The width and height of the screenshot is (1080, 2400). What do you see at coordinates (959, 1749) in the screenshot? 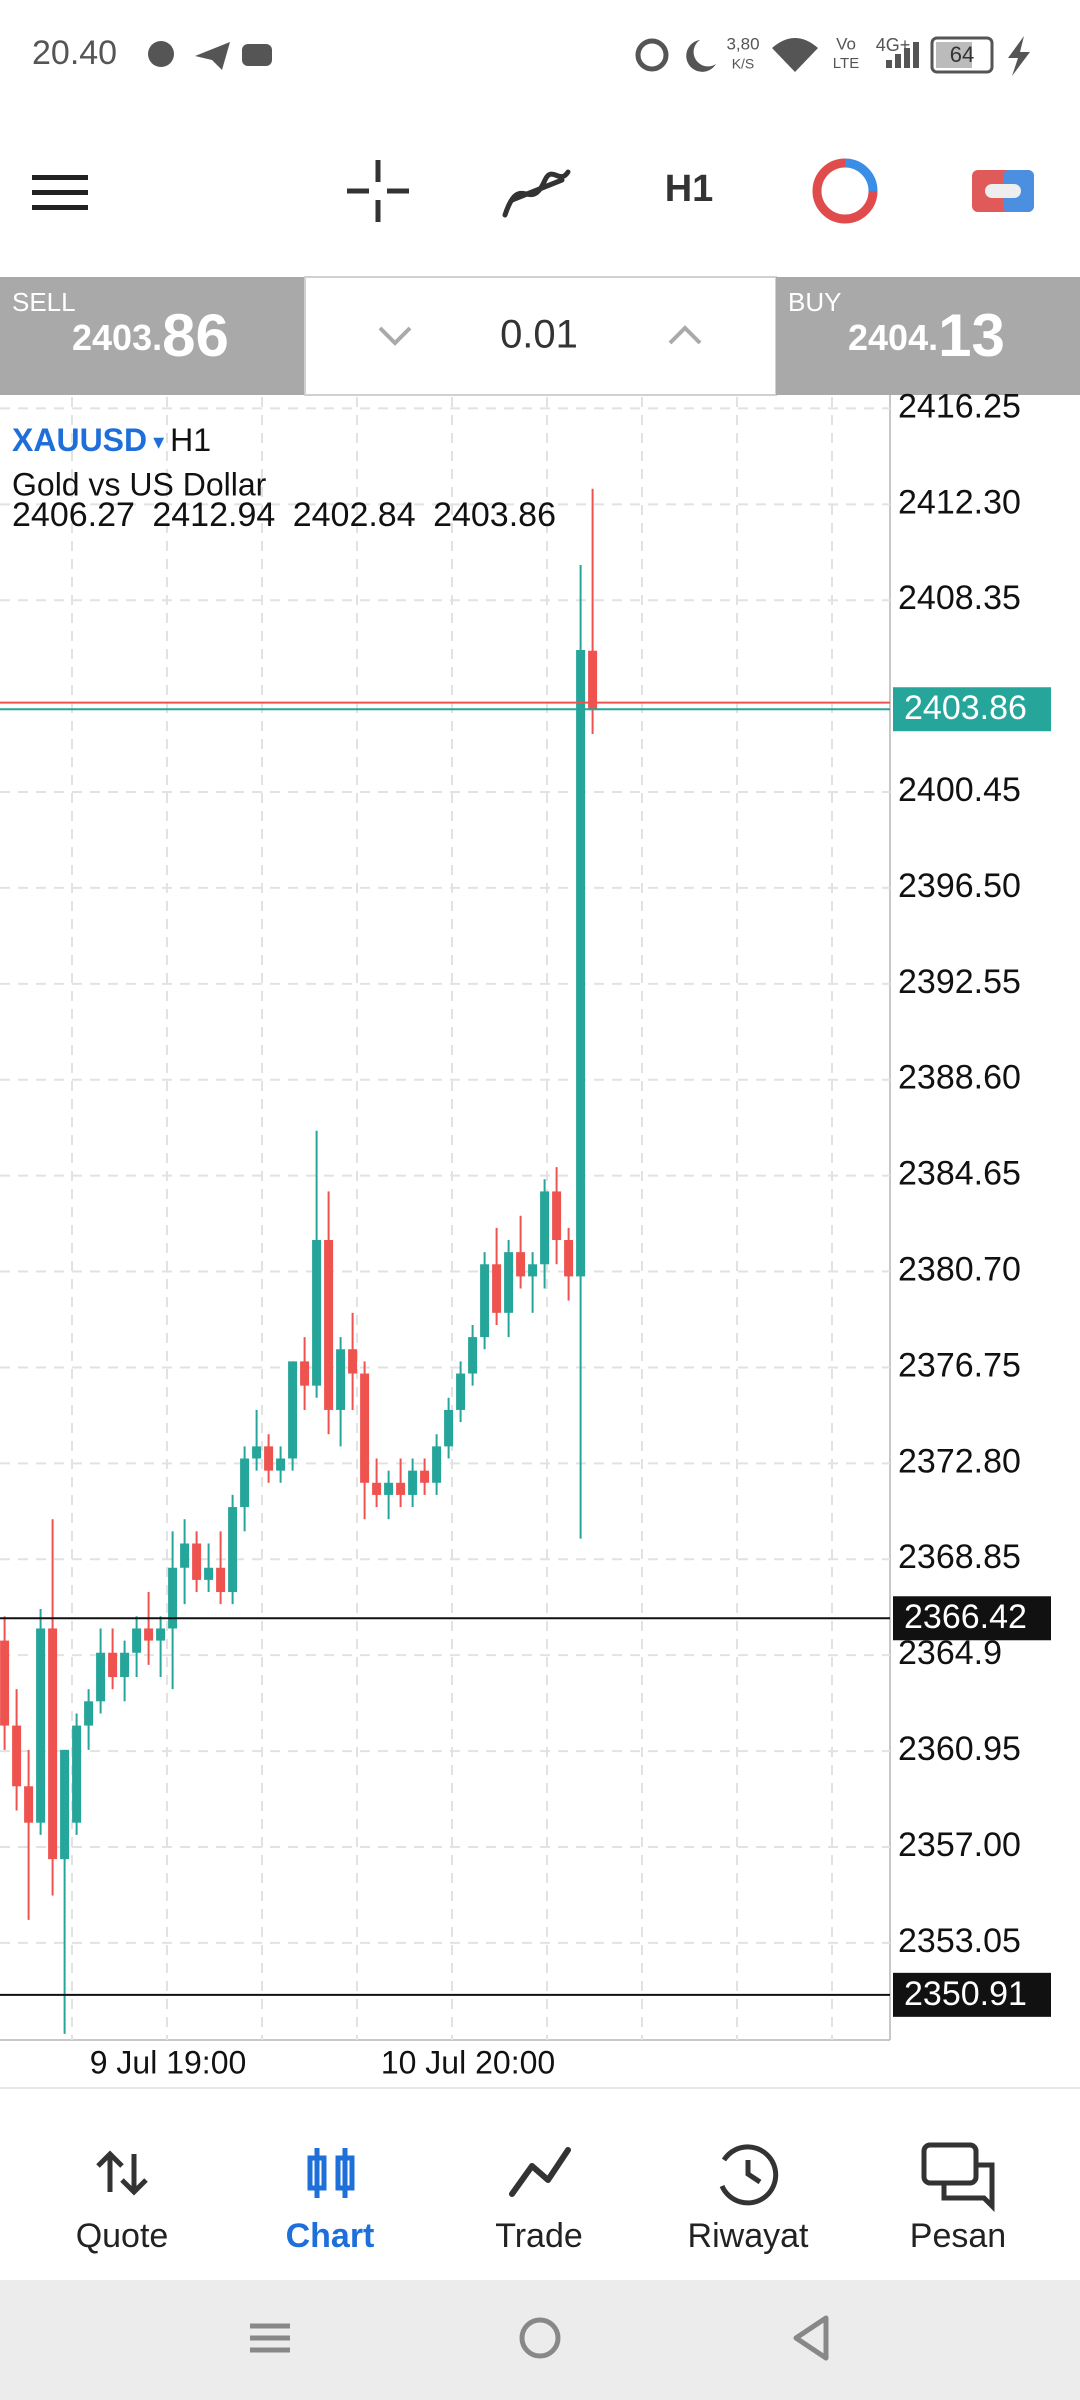
I see `y-tick-label: 2360.95` at bounding box center [959, 1749].